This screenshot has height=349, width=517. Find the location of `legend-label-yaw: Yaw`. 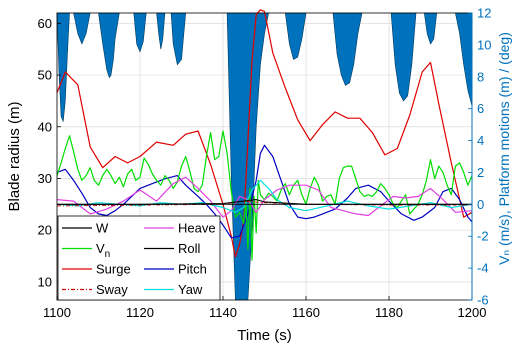

legend-label-yaw: Yaw is located at coordinates (190, 289).